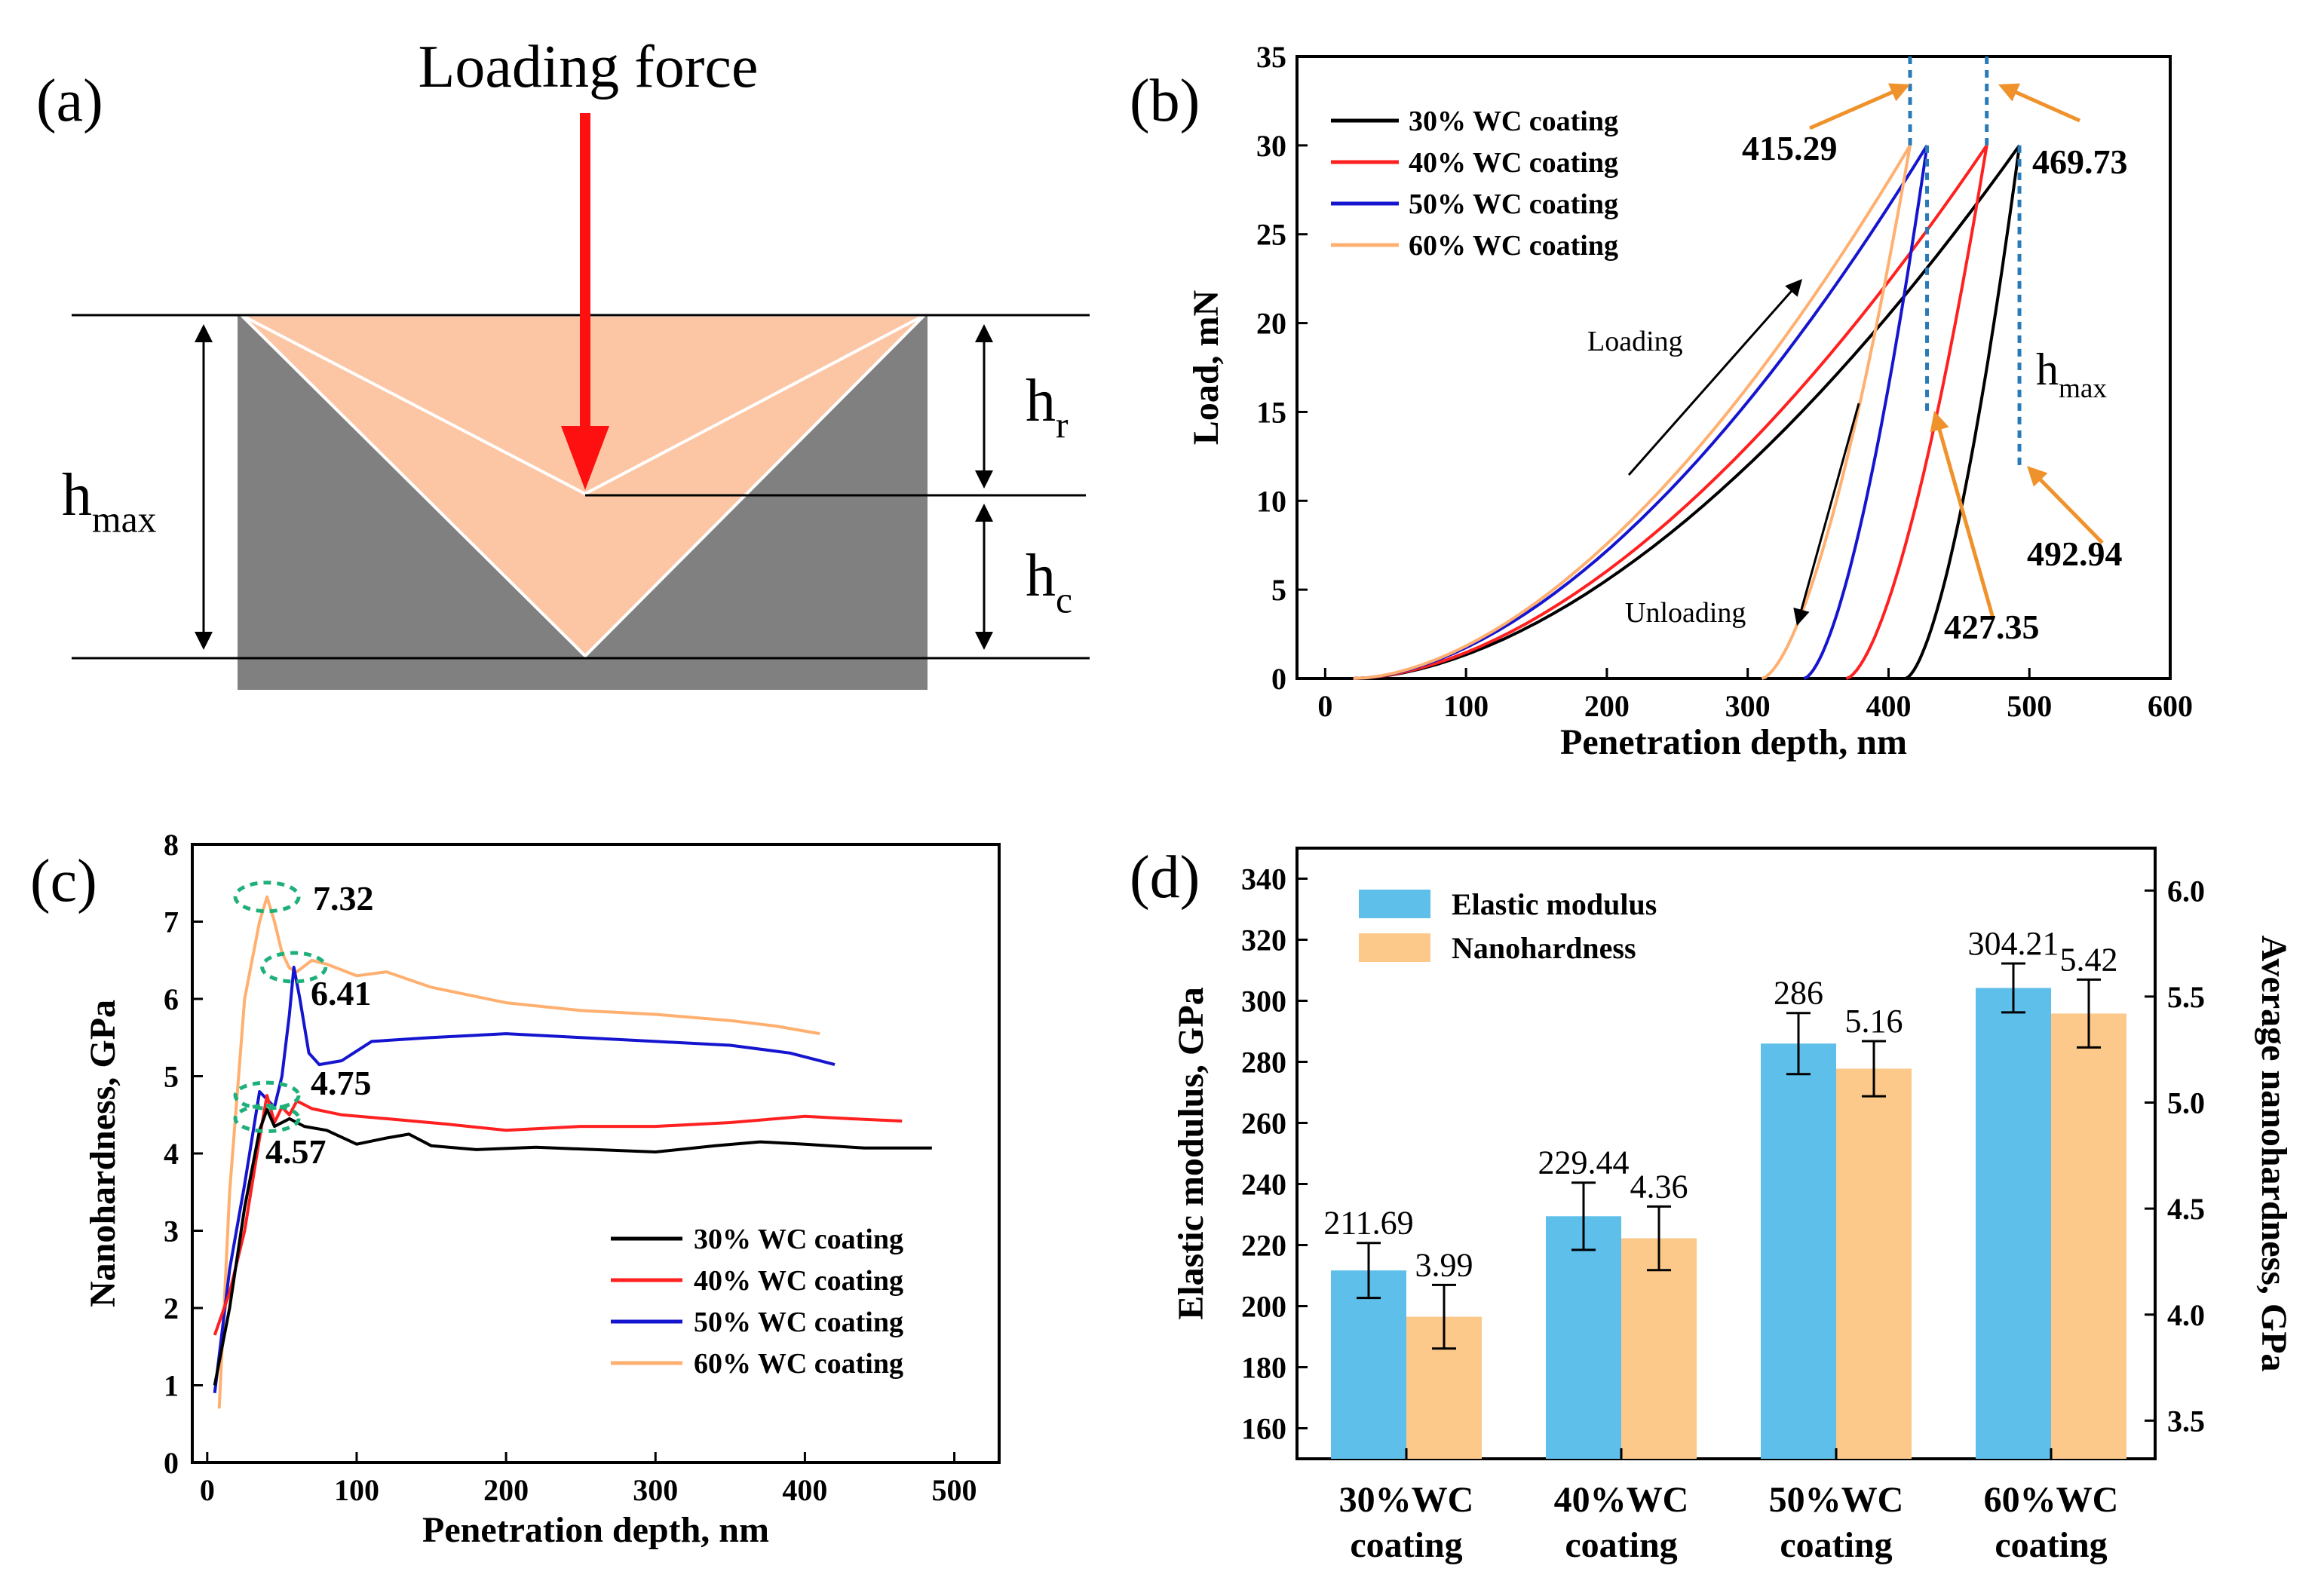  I want to click on hmax-label: hmax, so click(110, 501).